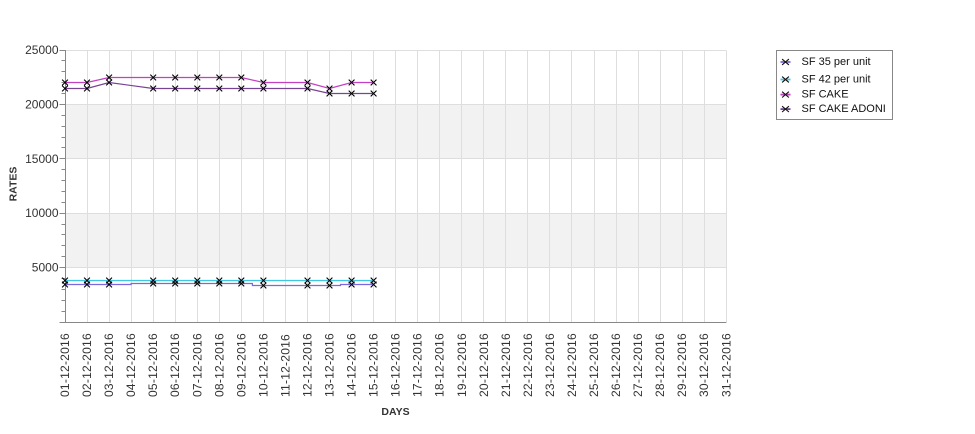  What do you see at coordinates (153, 365) in the screenshot?
I see `svg-text: 05-12-2016` at bounding box center [153, 365].